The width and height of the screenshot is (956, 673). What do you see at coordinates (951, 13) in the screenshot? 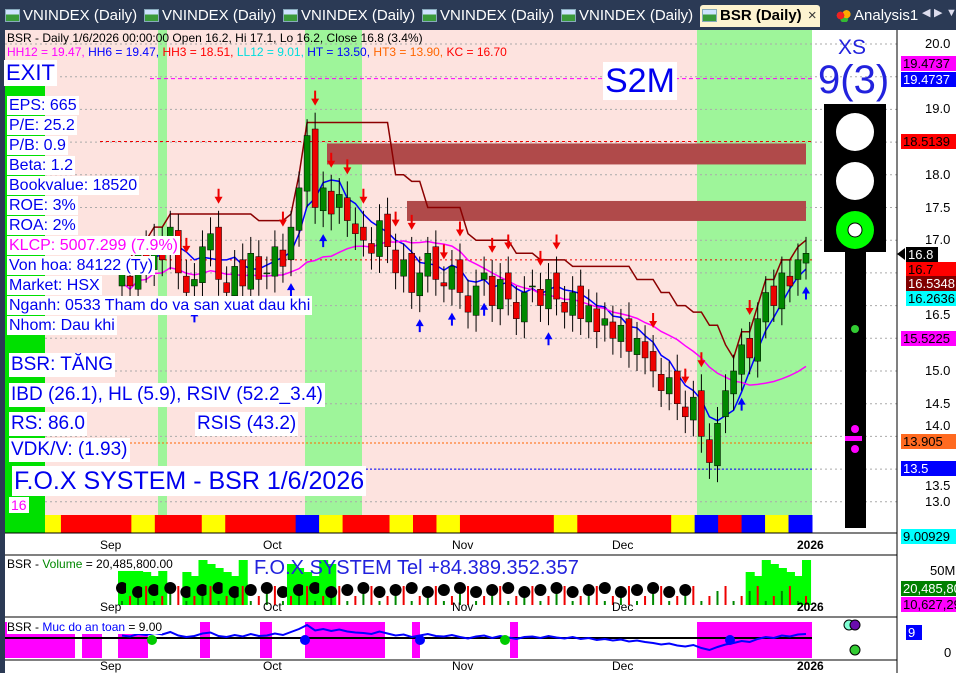
I see `tab-menu-button: ▼` at bounding box center [951, 13].